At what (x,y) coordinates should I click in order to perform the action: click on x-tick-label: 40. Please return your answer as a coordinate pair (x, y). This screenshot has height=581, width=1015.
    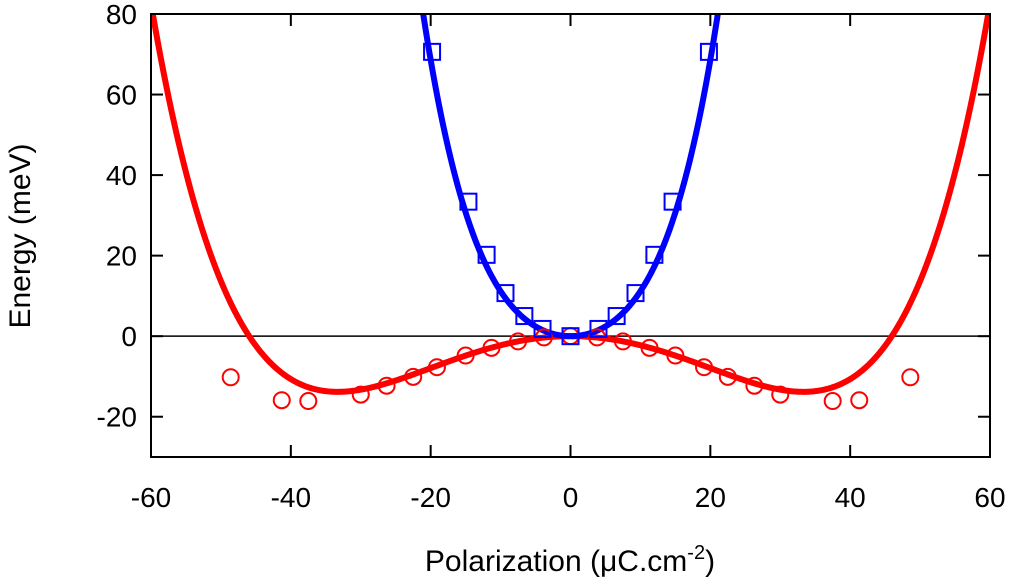
    Looking at the image, I should click on (850, 497).